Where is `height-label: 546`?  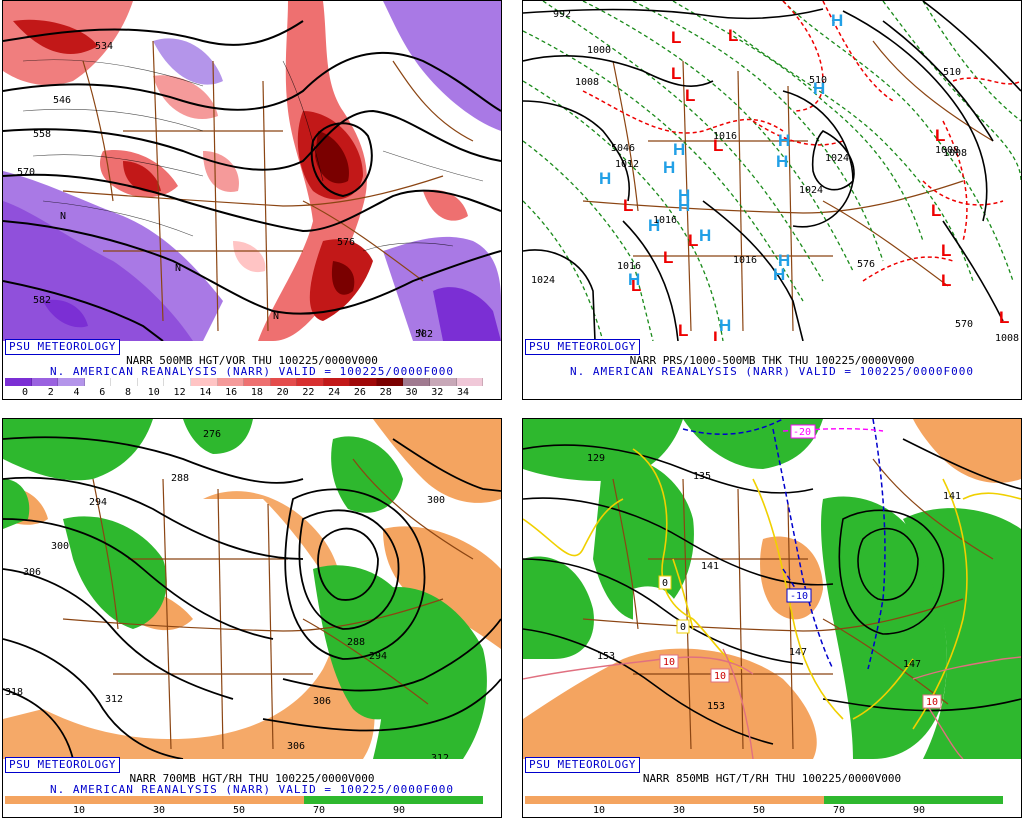 height-label: 546 is located at coordinates (62, 100).